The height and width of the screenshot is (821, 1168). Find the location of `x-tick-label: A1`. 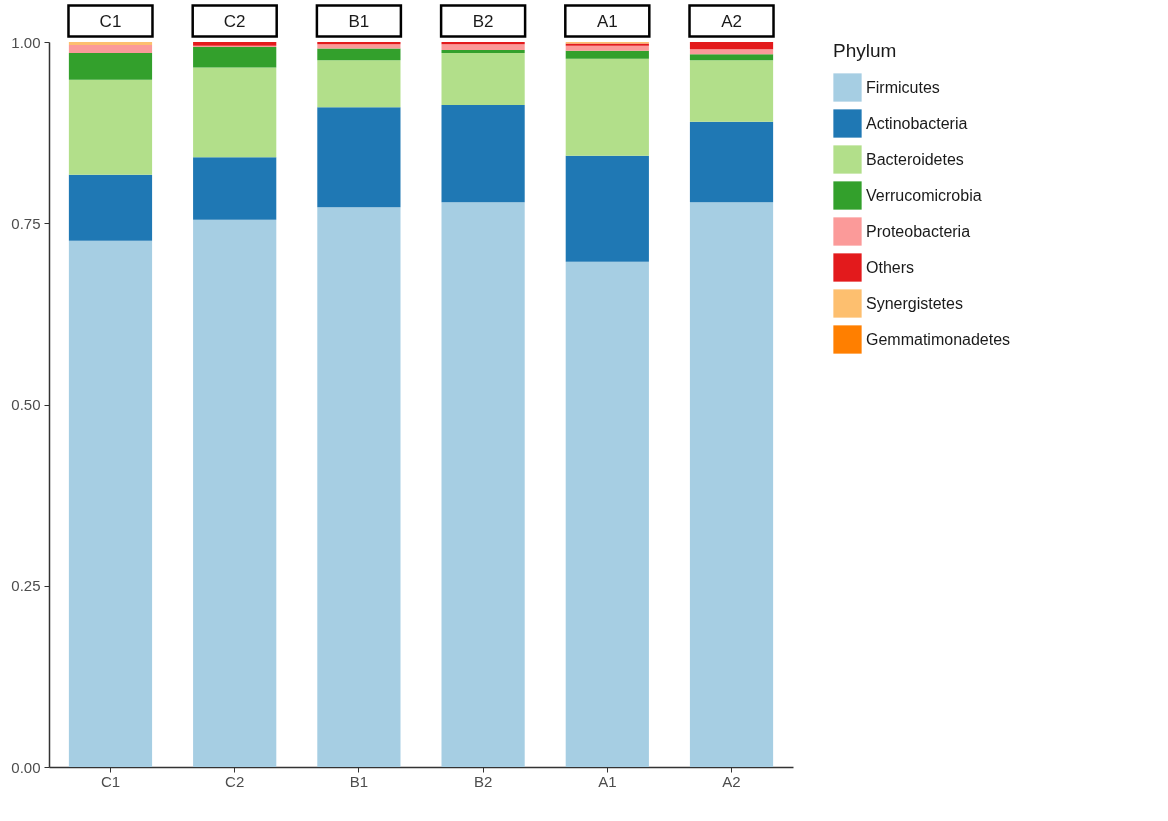

x-tick-label: A1 is located at coordinates (607, 781).